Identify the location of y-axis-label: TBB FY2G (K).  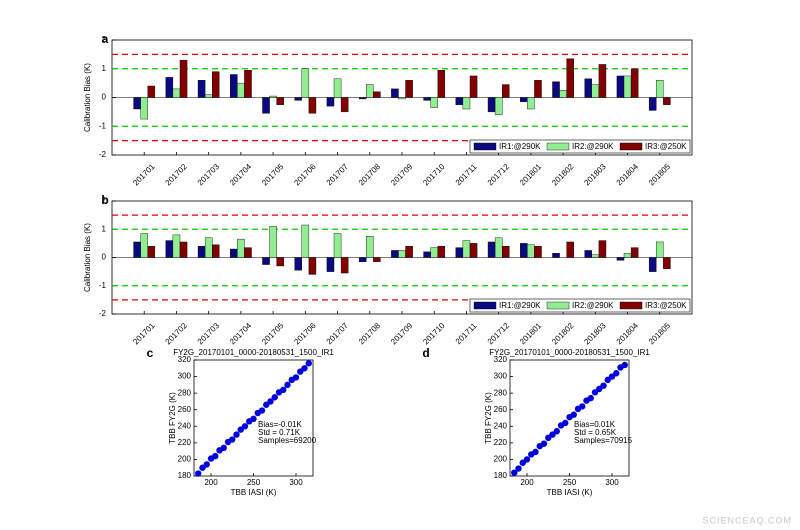
(488, 418).